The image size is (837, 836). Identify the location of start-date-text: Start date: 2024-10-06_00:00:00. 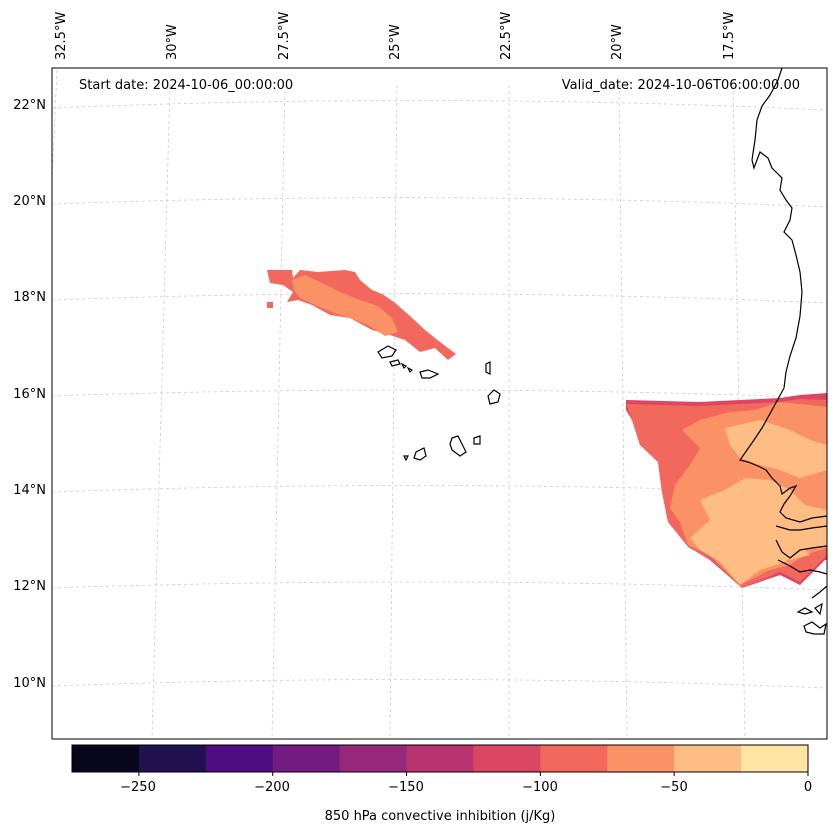
(186, 85).